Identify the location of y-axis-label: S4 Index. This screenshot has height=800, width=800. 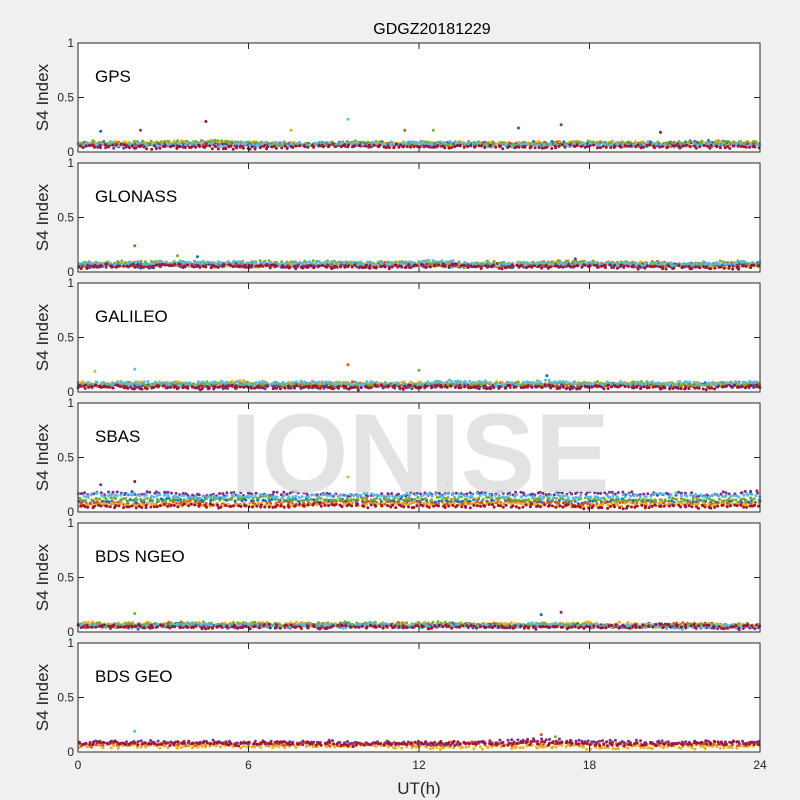
(42, 97).